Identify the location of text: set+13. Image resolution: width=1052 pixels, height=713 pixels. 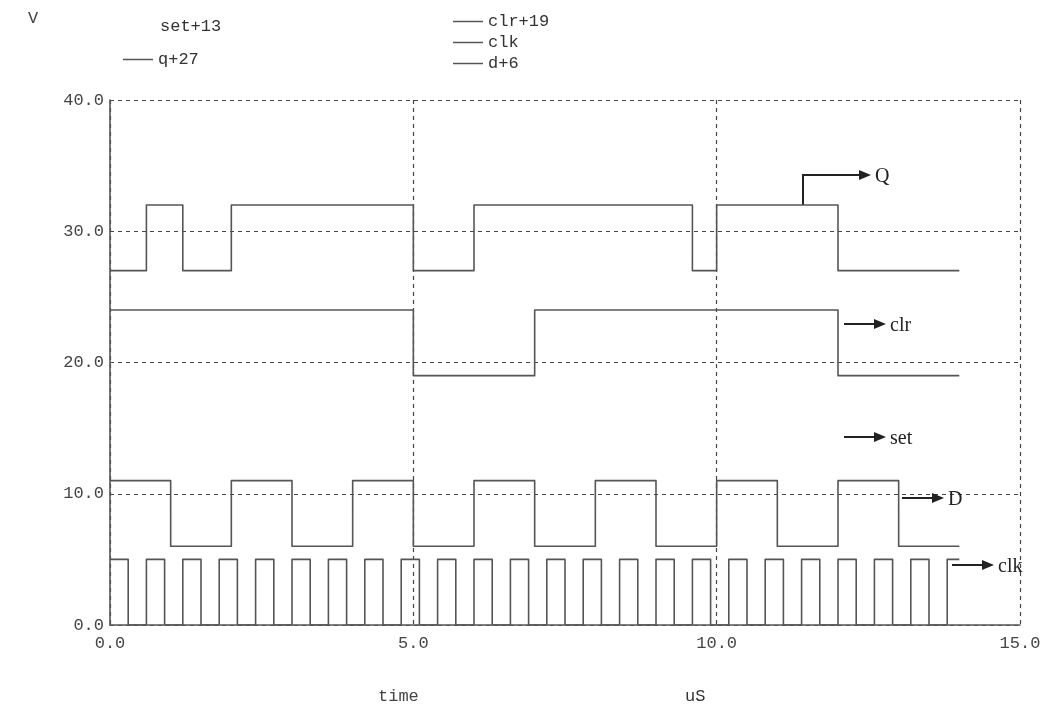
(191, 26).